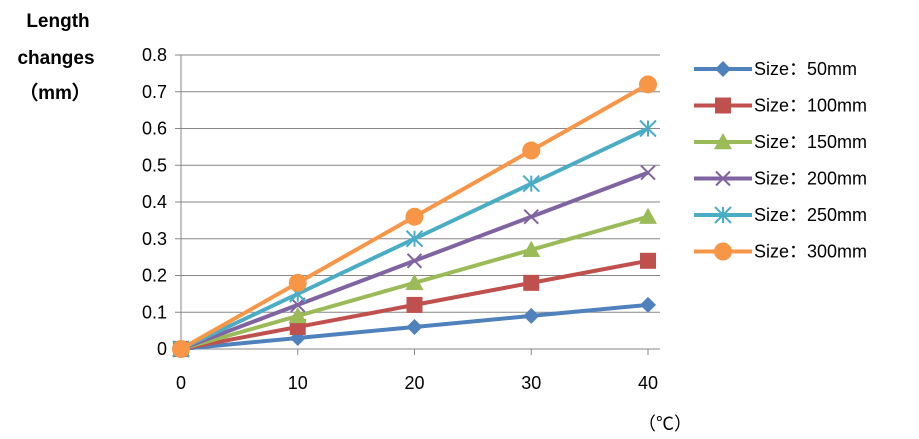  I want to click on y-tick-label: 0.8, so click(154, 55).